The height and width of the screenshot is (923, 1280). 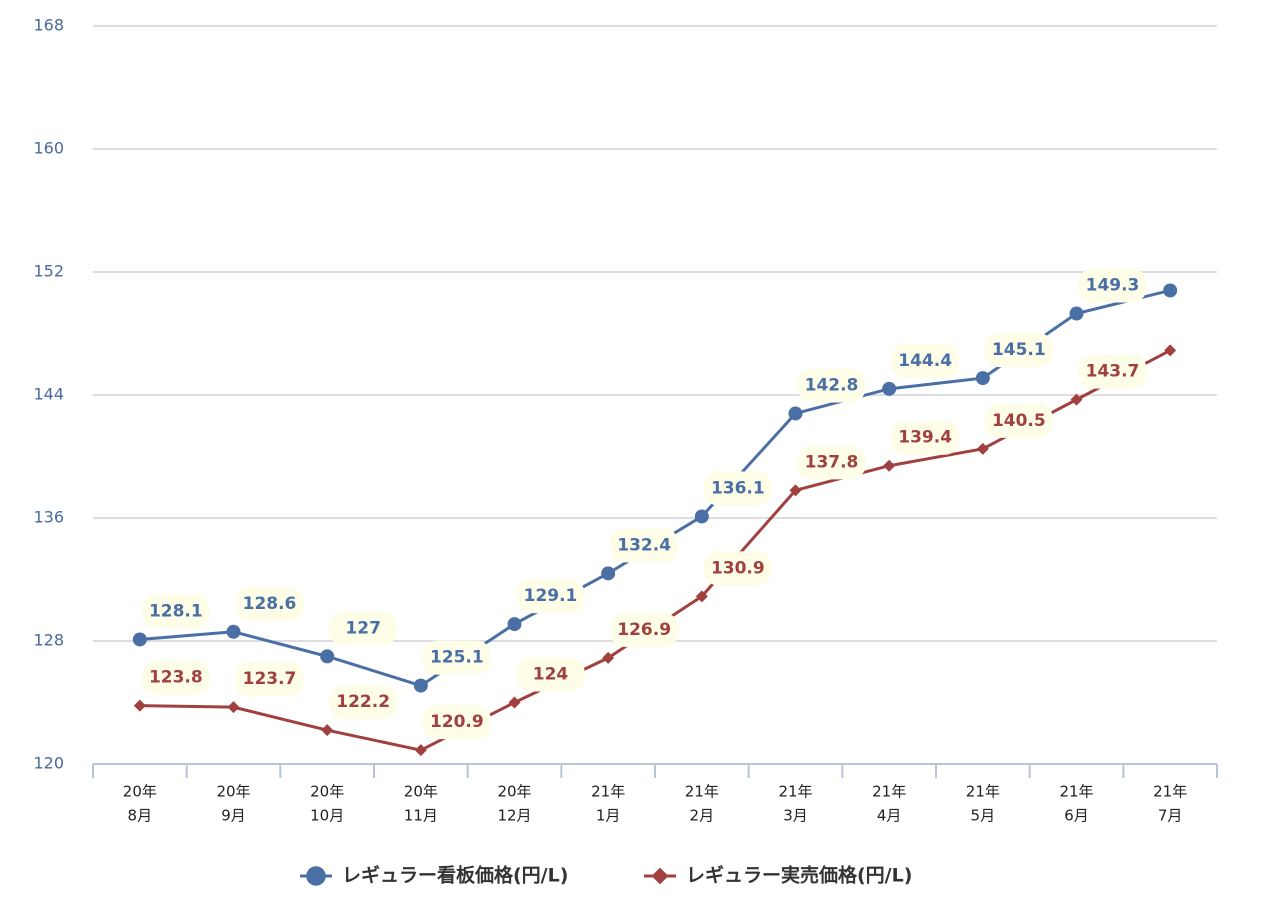 I want to click on x-tick-label: 1月, so click(x=608, y=816).